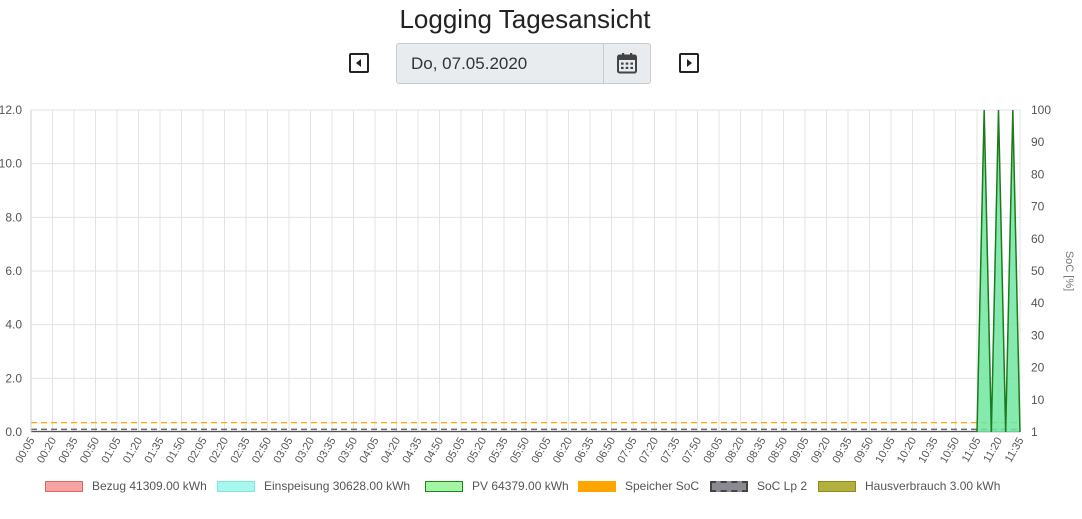  Describe the element at coordinates (670, 451) in the screenshot. I see `x-tick-label: 07:35` at that location.